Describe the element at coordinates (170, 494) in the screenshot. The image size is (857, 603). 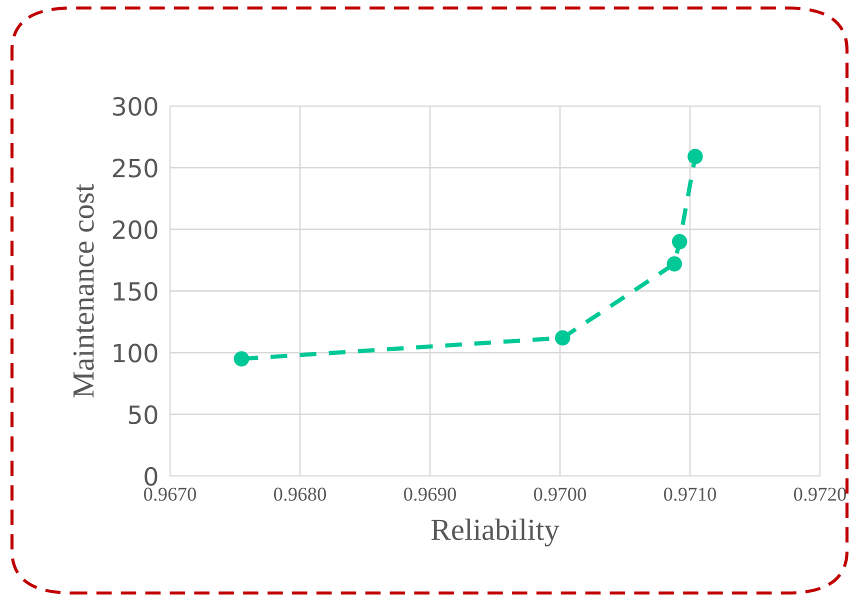
I see `x-tick-label: 0.9670` at that location.